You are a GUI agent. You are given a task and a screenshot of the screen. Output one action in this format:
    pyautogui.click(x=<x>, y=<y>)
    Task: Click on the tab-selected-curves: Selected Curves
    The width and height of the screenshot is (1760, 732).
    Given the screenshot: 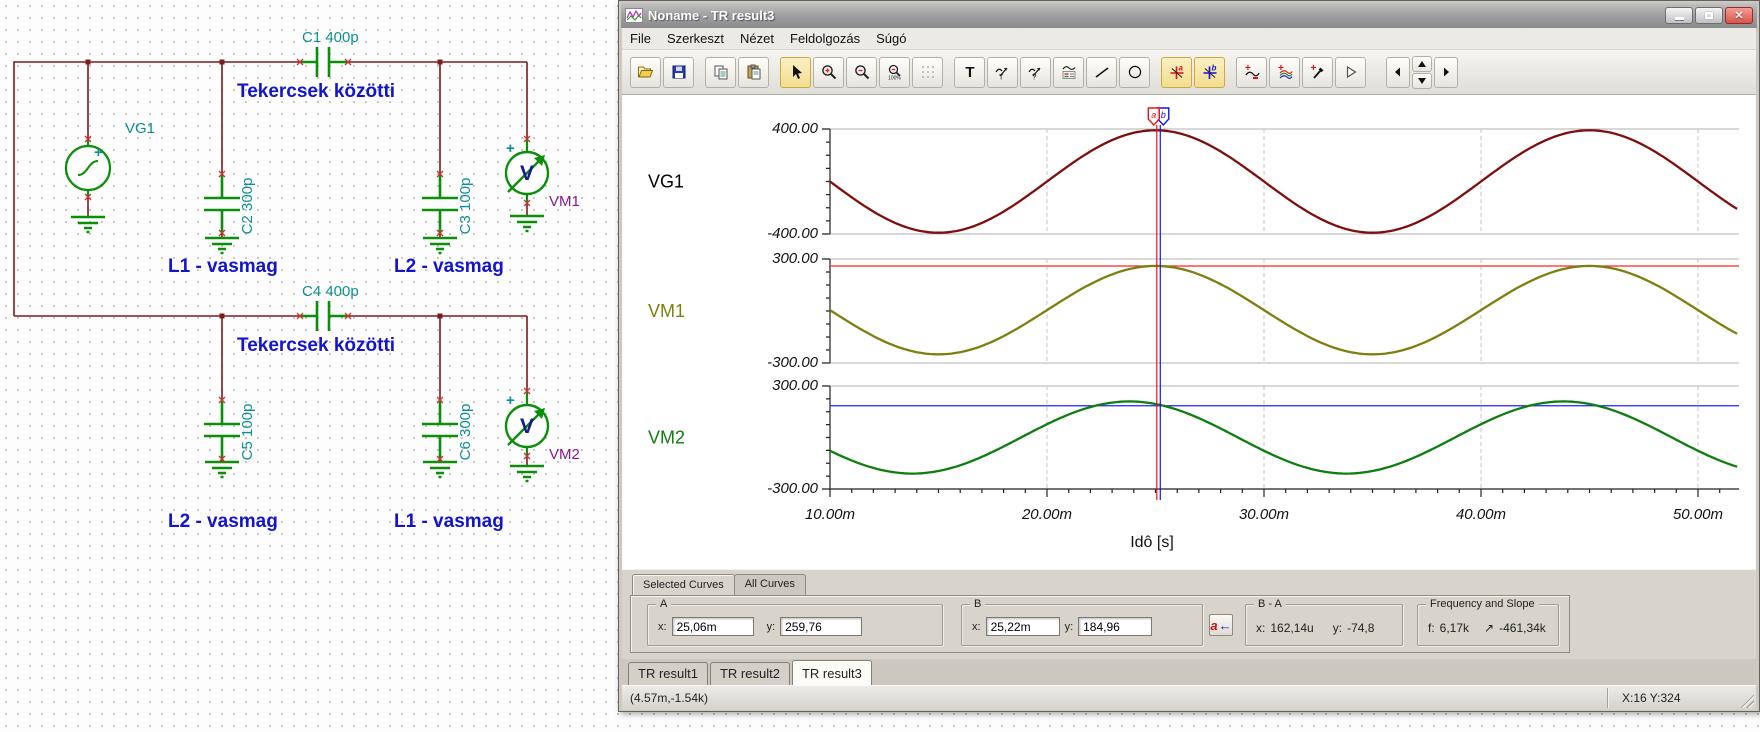 What is the action you would take?
    pyautogui.click(x=683, y=584)
    